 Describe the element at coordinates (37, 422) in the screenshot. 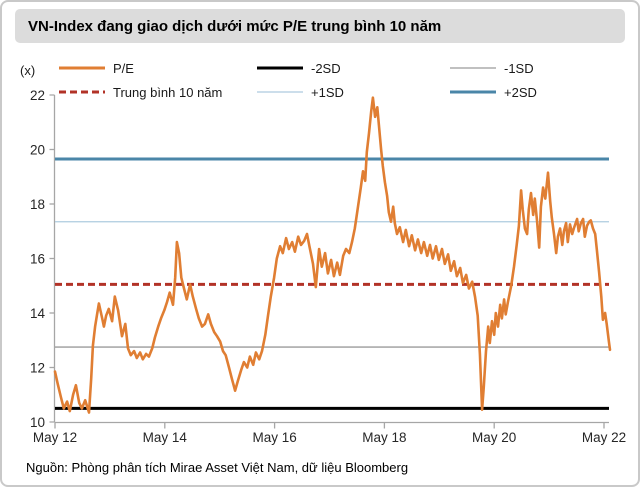

I see `y-tick-label-10: 10` at that location.